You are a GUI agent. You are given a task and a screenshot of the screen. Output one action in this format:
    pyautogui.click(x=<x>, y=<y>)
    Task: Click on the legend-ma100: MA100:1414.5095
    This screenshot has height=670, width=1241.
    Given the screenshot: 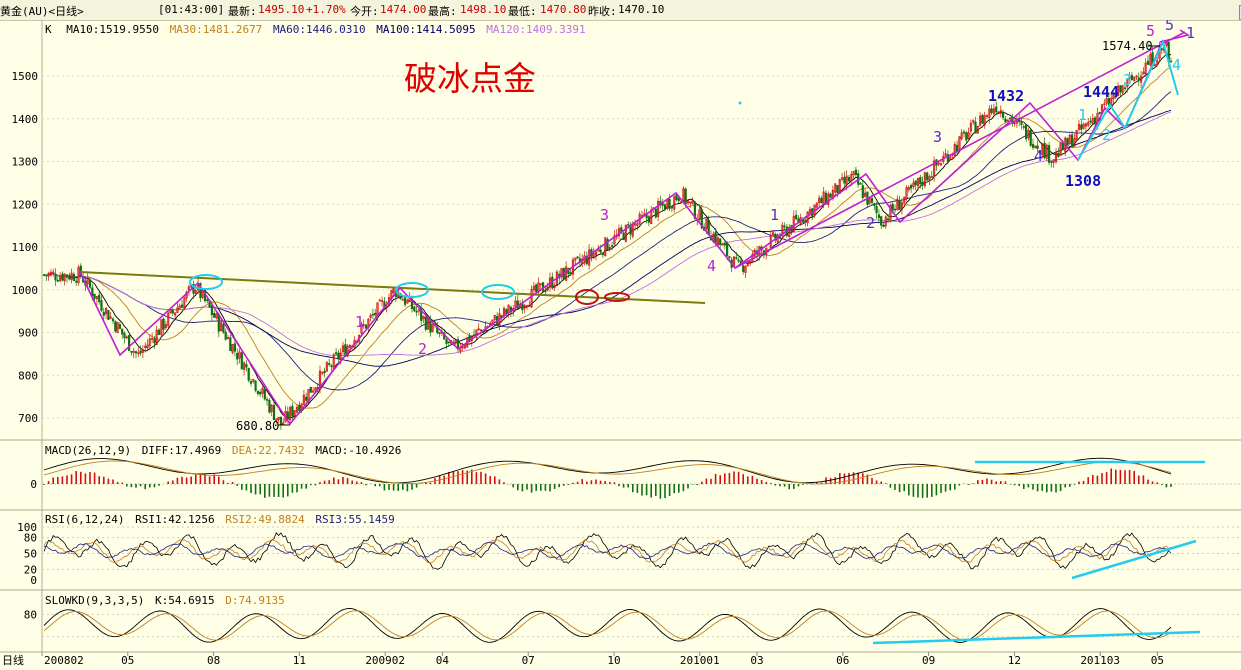 What is the action you would take?
    pyautogui.click(x=425, y=29)
    